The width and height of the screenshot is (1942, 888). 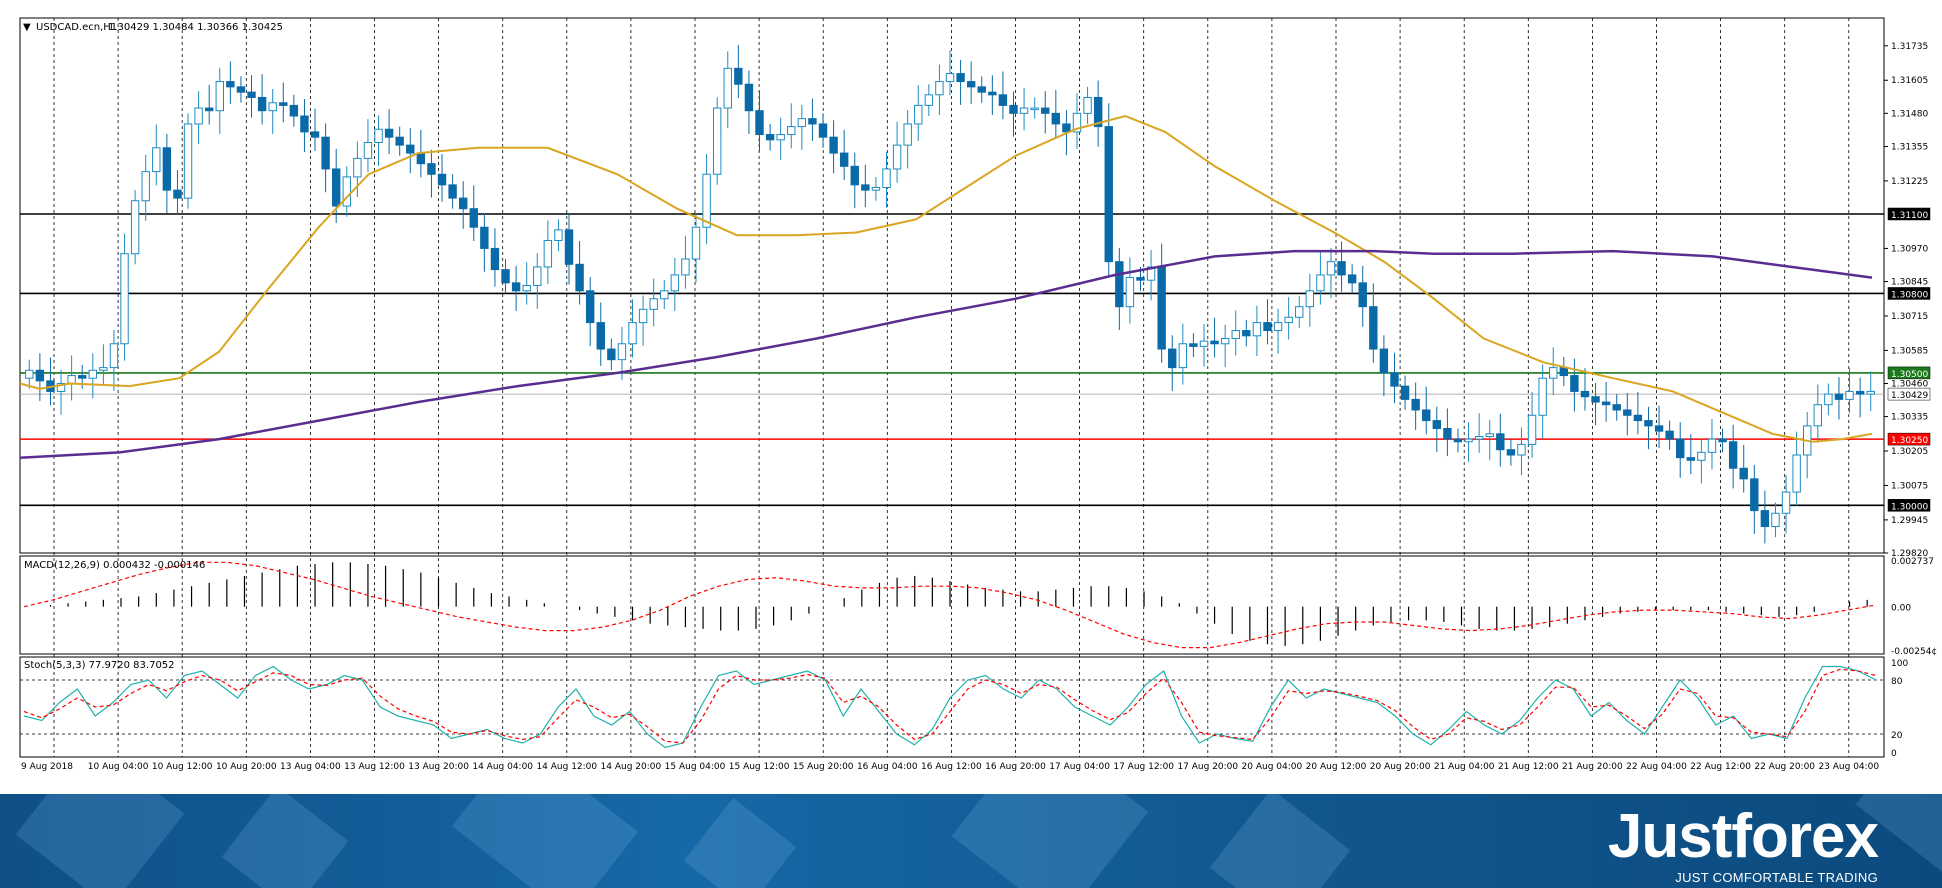 What do you see at coordinates (1909, 81) in the screenshot?
I see `price-tick: 1.31605` at bounding box center [1909, 81].